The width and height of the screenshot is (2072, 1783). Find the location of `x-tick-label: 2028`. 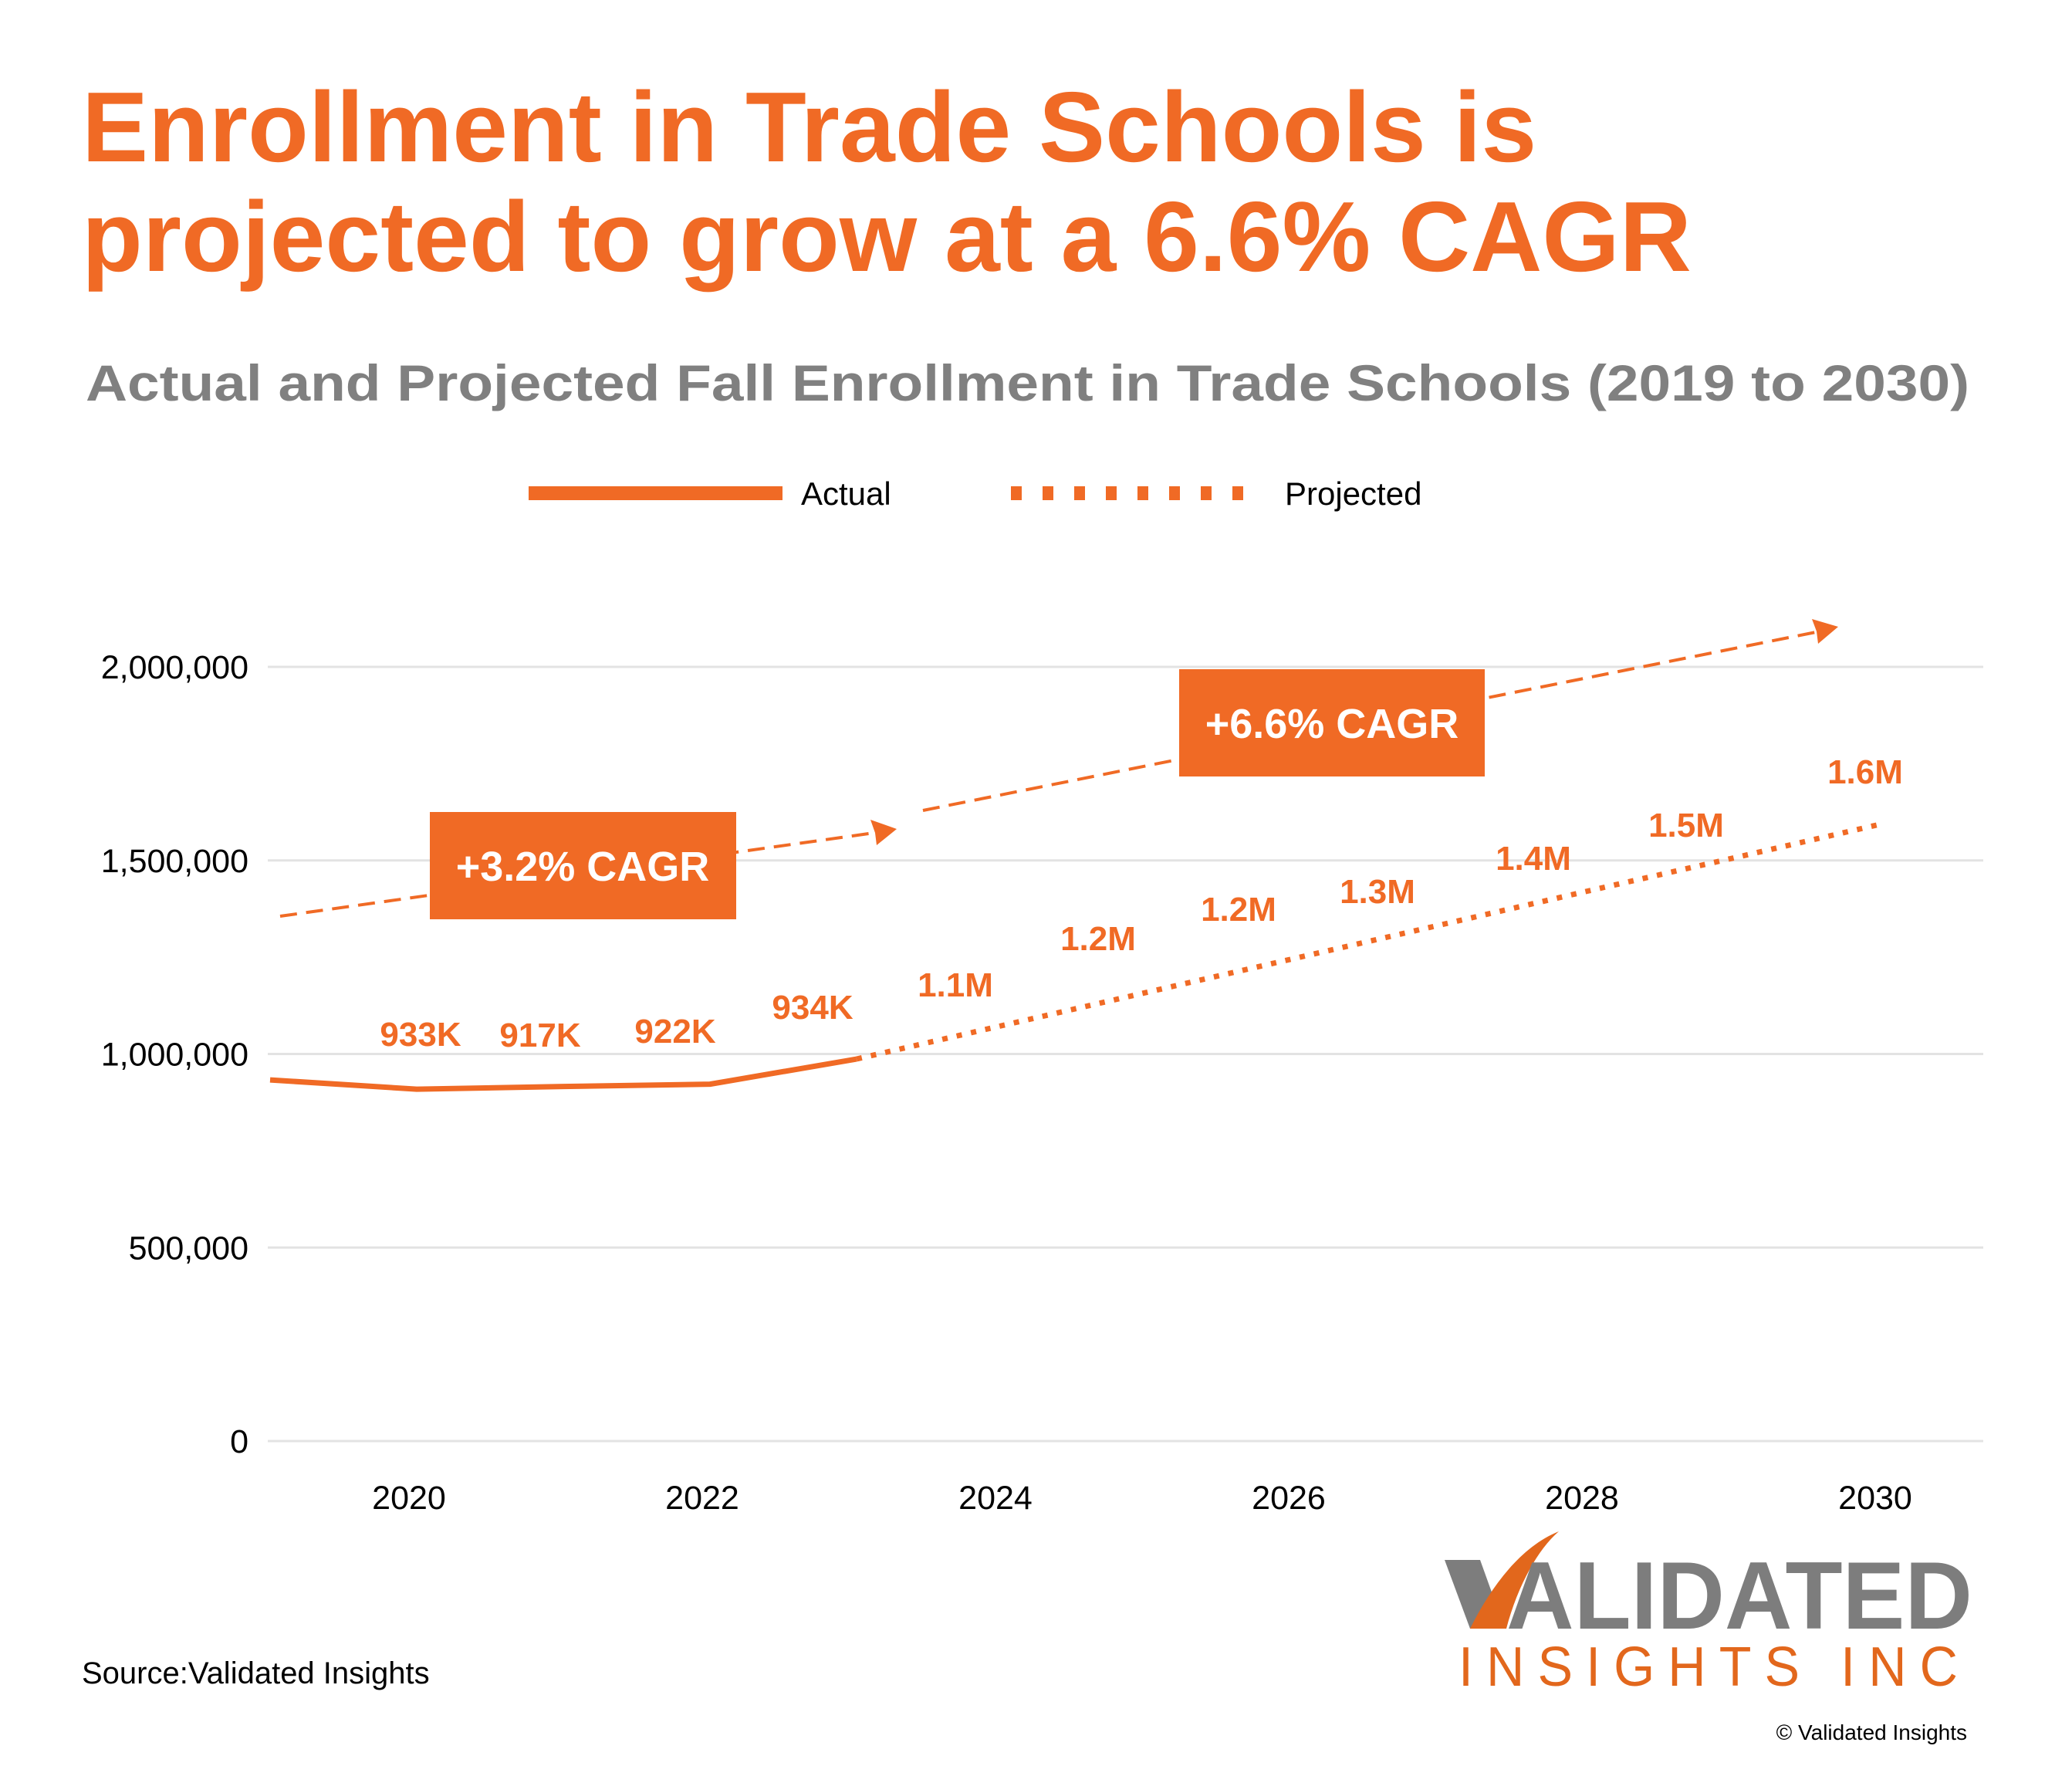

x-tick-label: 2028 is located at coordinates (1582, 1498).